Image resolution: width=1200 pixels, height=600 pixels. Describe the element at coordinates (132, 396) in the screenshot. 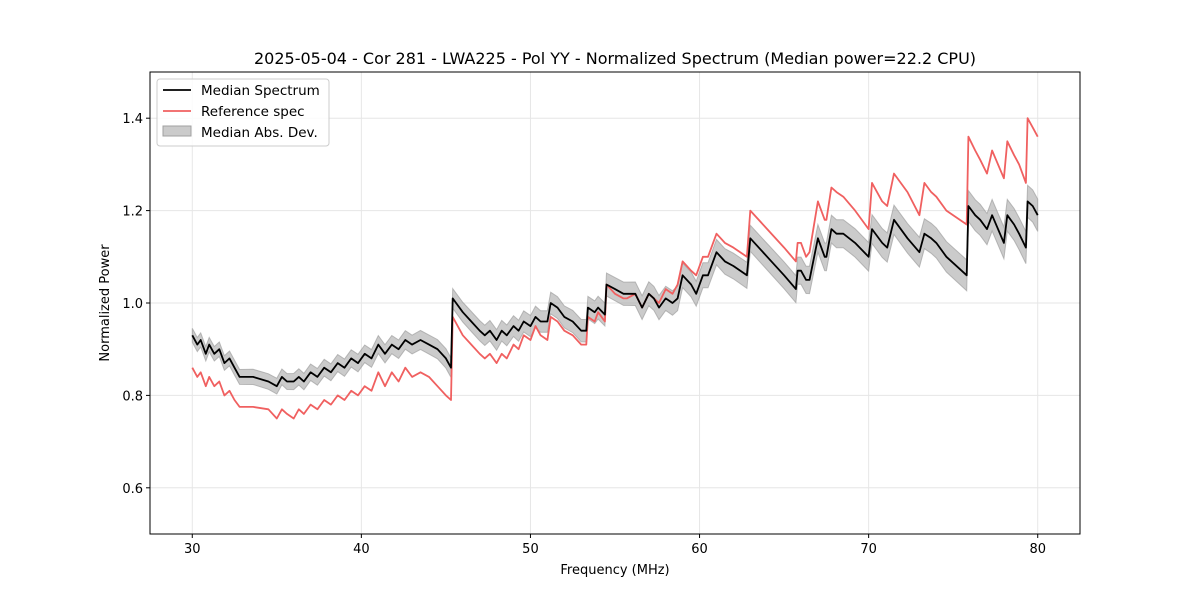

I see `y-tick-label: 0.8` at that location.